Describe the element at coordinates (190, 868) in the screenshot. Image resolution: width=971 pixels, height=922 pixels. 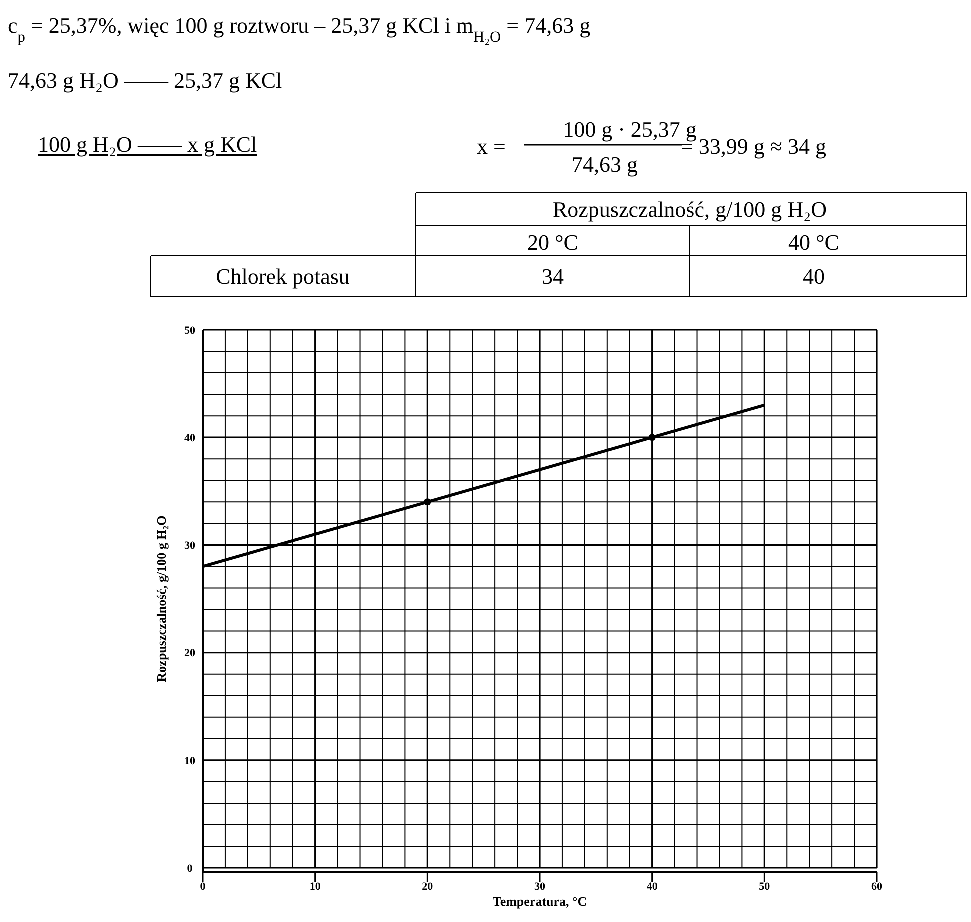
I see `y-tick-label: 0` at that location.